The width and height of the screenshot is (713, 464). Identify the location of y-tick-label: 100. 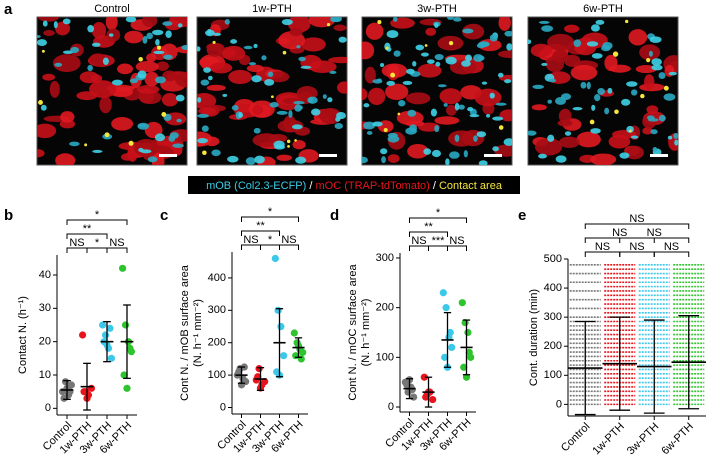
(553, 375).